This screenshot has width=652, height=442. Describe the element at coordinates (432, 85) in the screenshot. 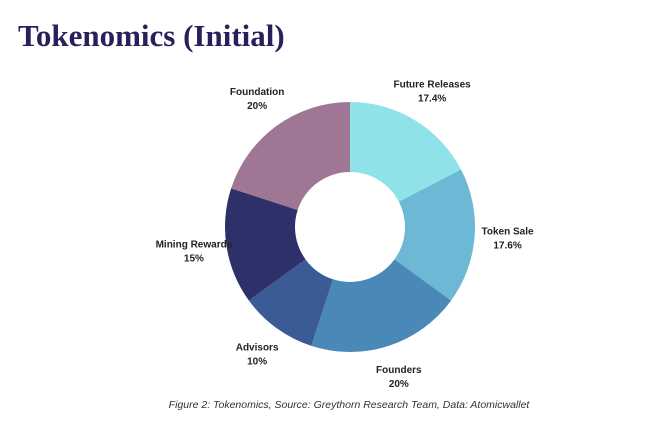

I see `segment-label: Future Releases` at that location.